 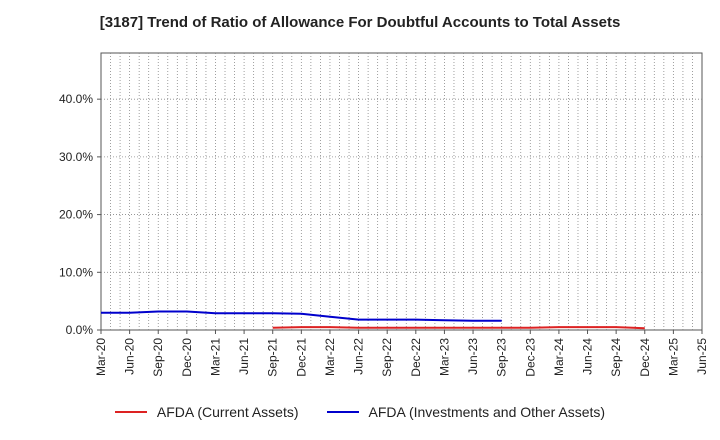 What do you see at coordinates (502, 357) in the screenshot?
I see `x-tick-label: Sep-23` at bounding box center [502, 357].